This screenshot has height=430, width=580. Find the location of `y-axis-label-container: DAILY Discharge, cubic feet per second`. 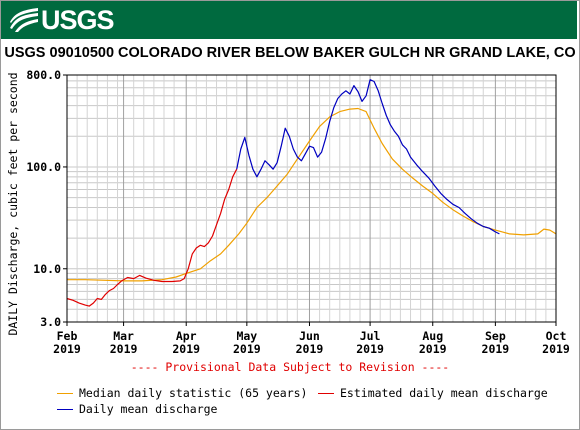

y-axis-label-container: DAILY Discharge, cubic feet per second is located at coordinates (13, 204).